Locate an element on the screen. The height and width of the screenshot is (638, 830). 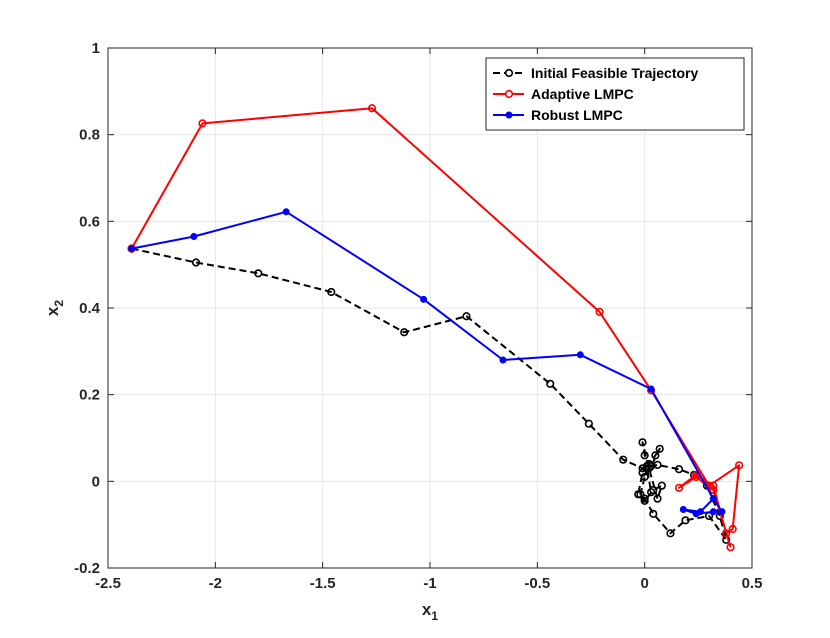
x-tick-label: -0.5 is located at coordinates (537, 583).